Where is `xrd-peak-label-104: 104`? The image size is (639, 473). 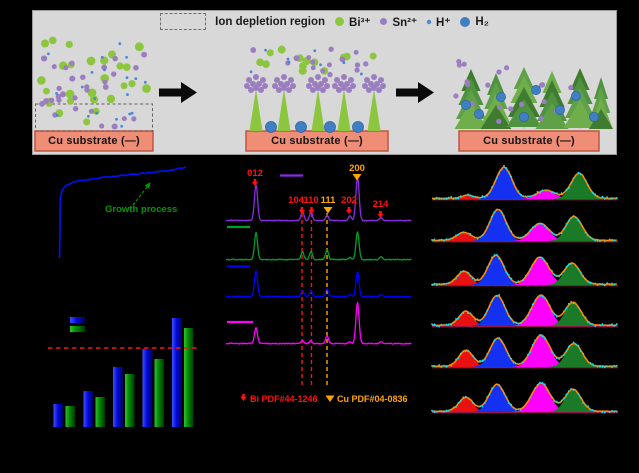 xrd-peak-label-104: 104 is located at coordinates (296, 200).